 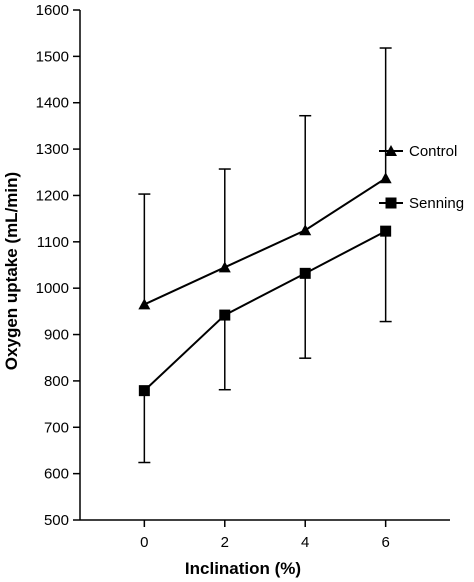 What do you see at coordinates (305, 542) in the screenshot?
I see `x-tick-label: 4` at bounding box center [305, 542].